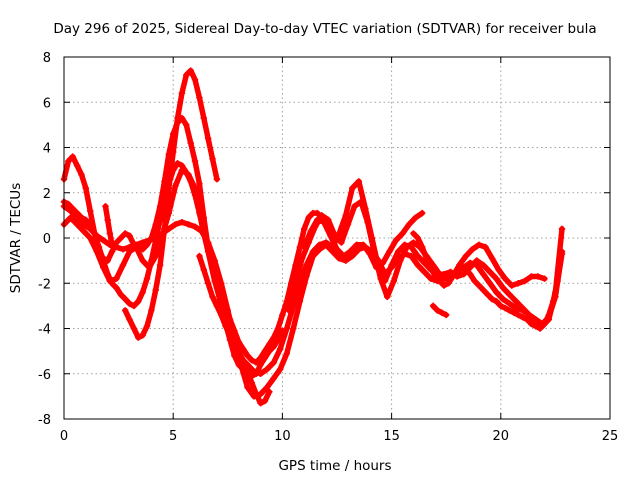 Image resolution: width=640 pixels, height=480 pixels. Describe the element at coordinates (173, 436) in the screenshot. I see `x-tick-label: 5` at that location.